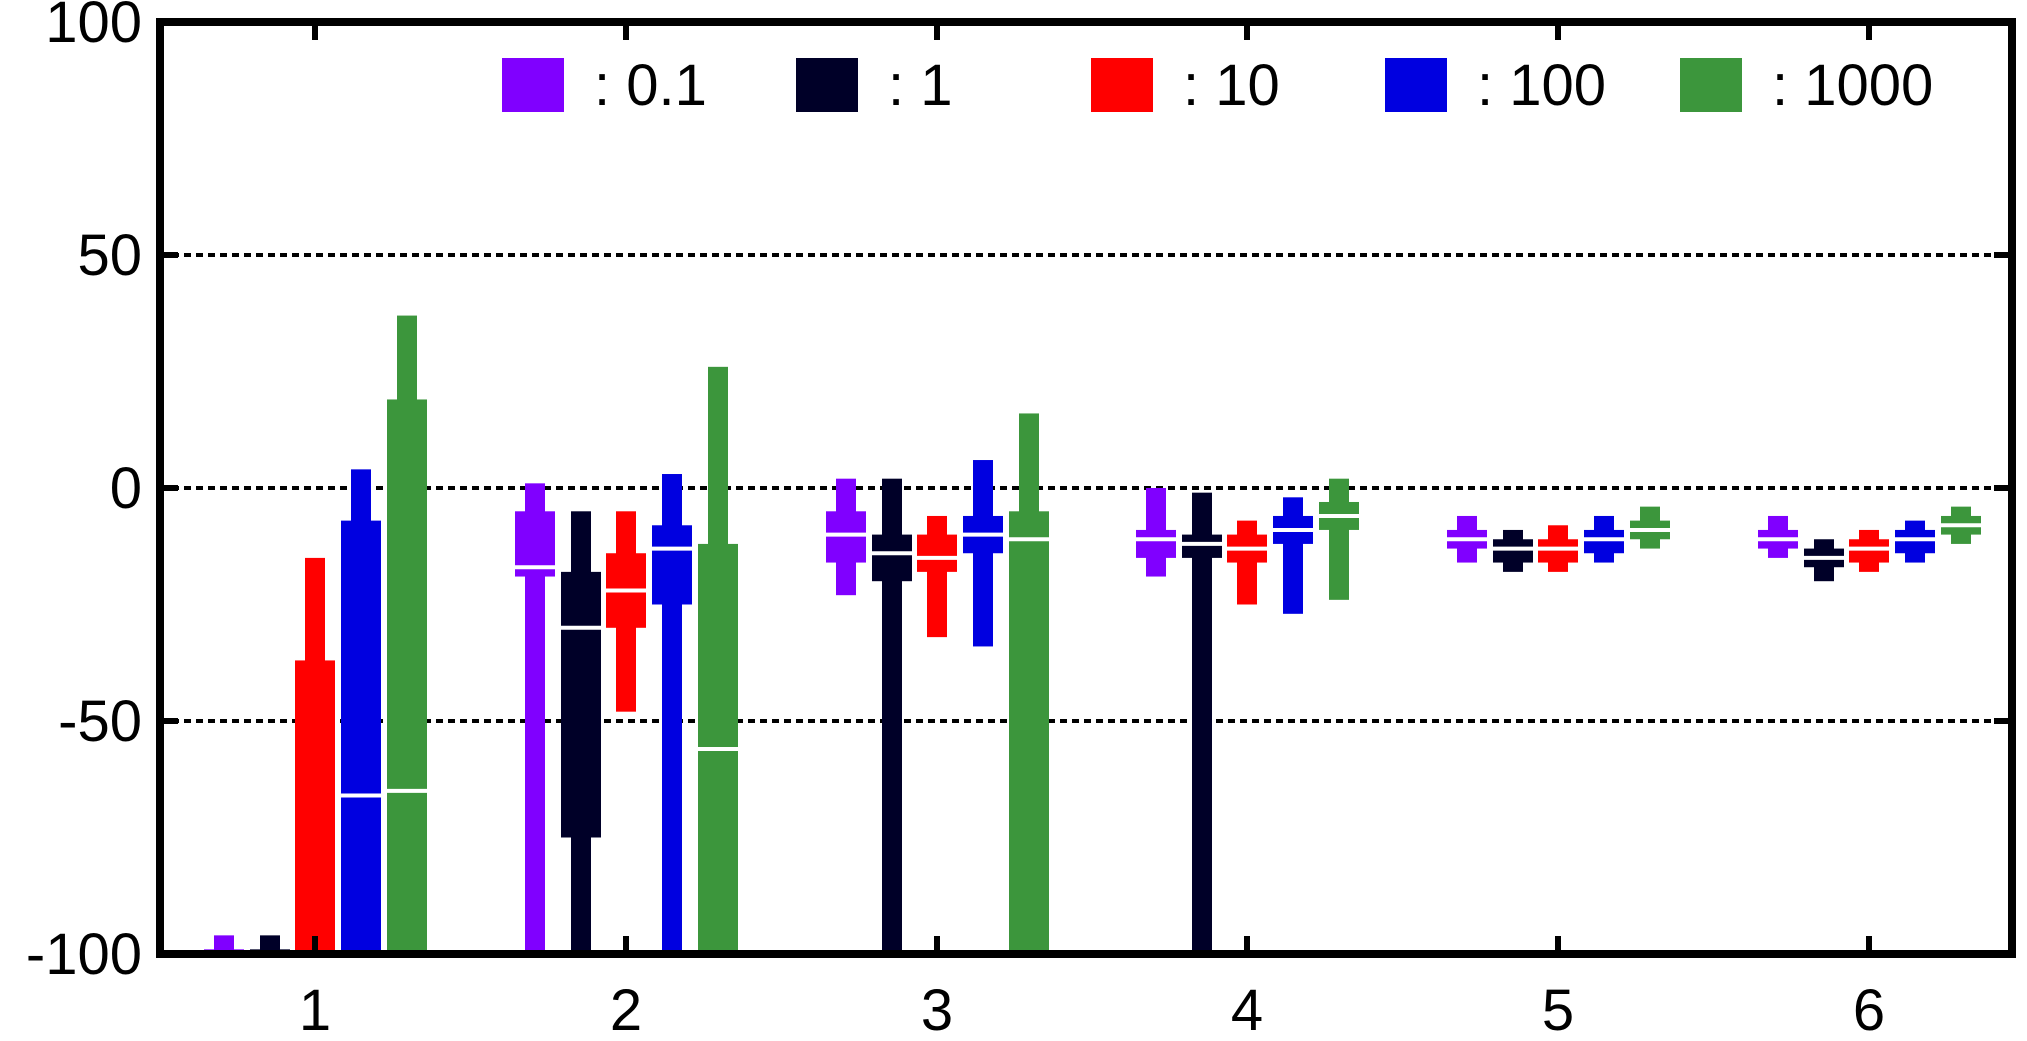  What do you see at coordinates (937, 1009) in the screenshot?
I see `x-tick-label: 3` at bounding box center [937, 1009].